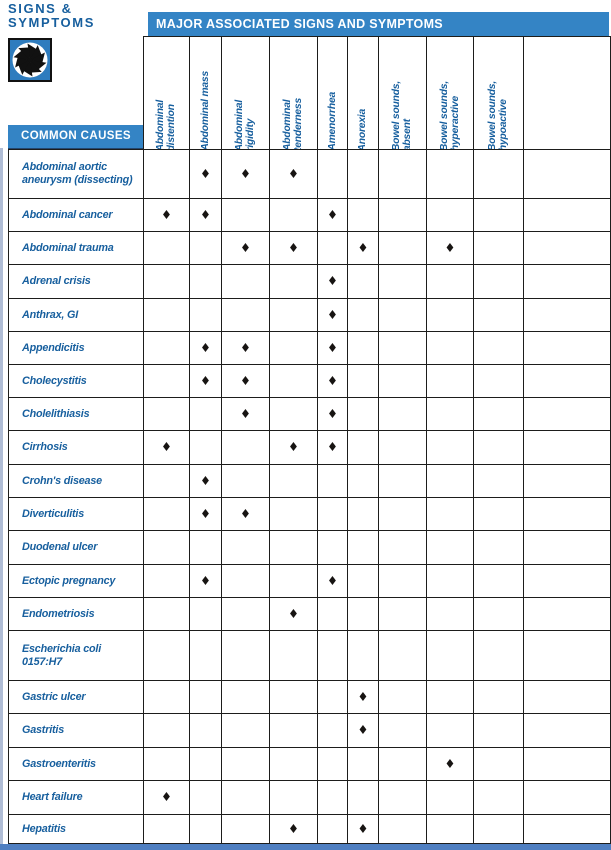 Image resolution: width=611 pixels, height=850 pixels. What do you see at coordinates (403, 94) in the screenshot?
I see `column-header-bowel-sounds-absent: Bowel sounds, absent` at bounding box center [403, 94].